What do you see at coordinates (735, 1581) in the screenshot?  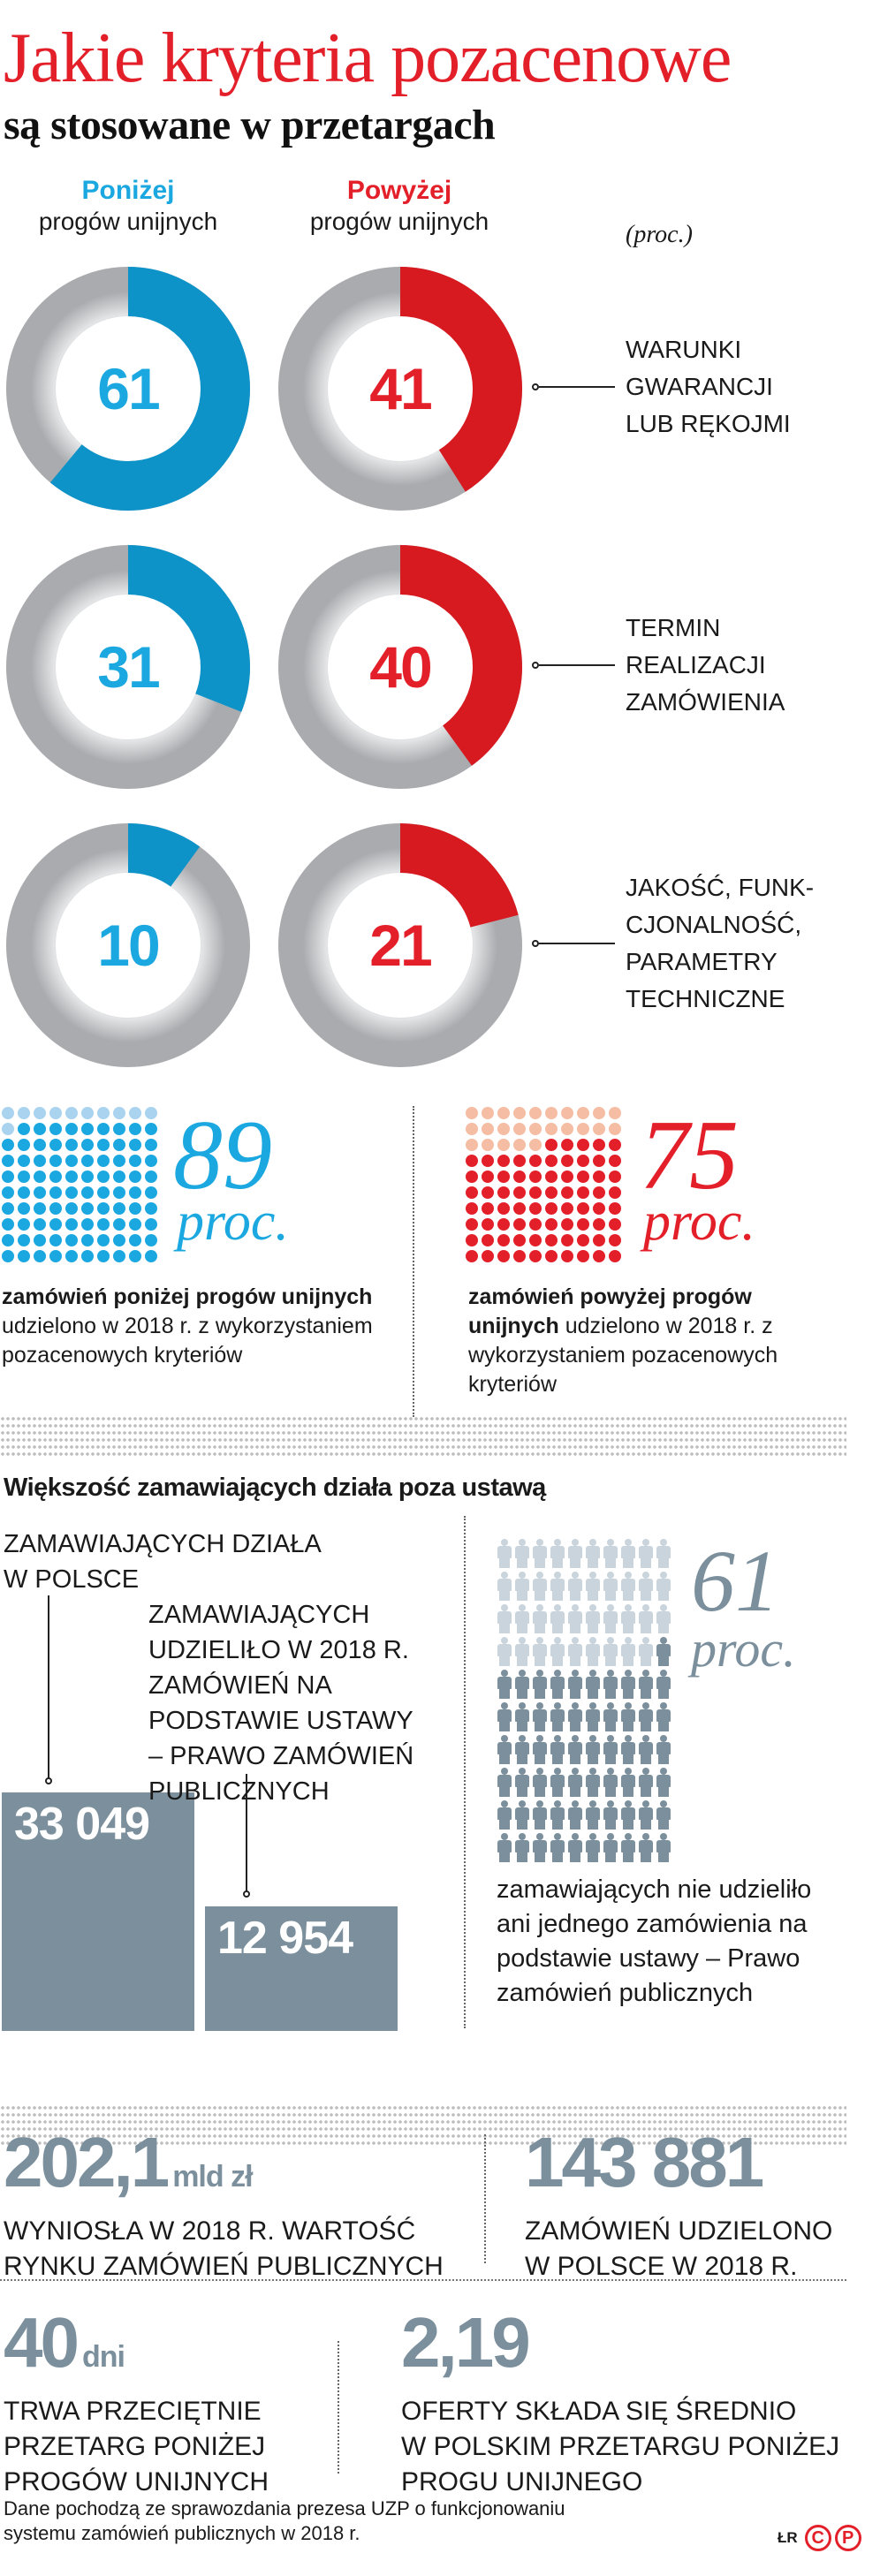 I see `people-share-value: 61` at bounding box center [735, 1581].